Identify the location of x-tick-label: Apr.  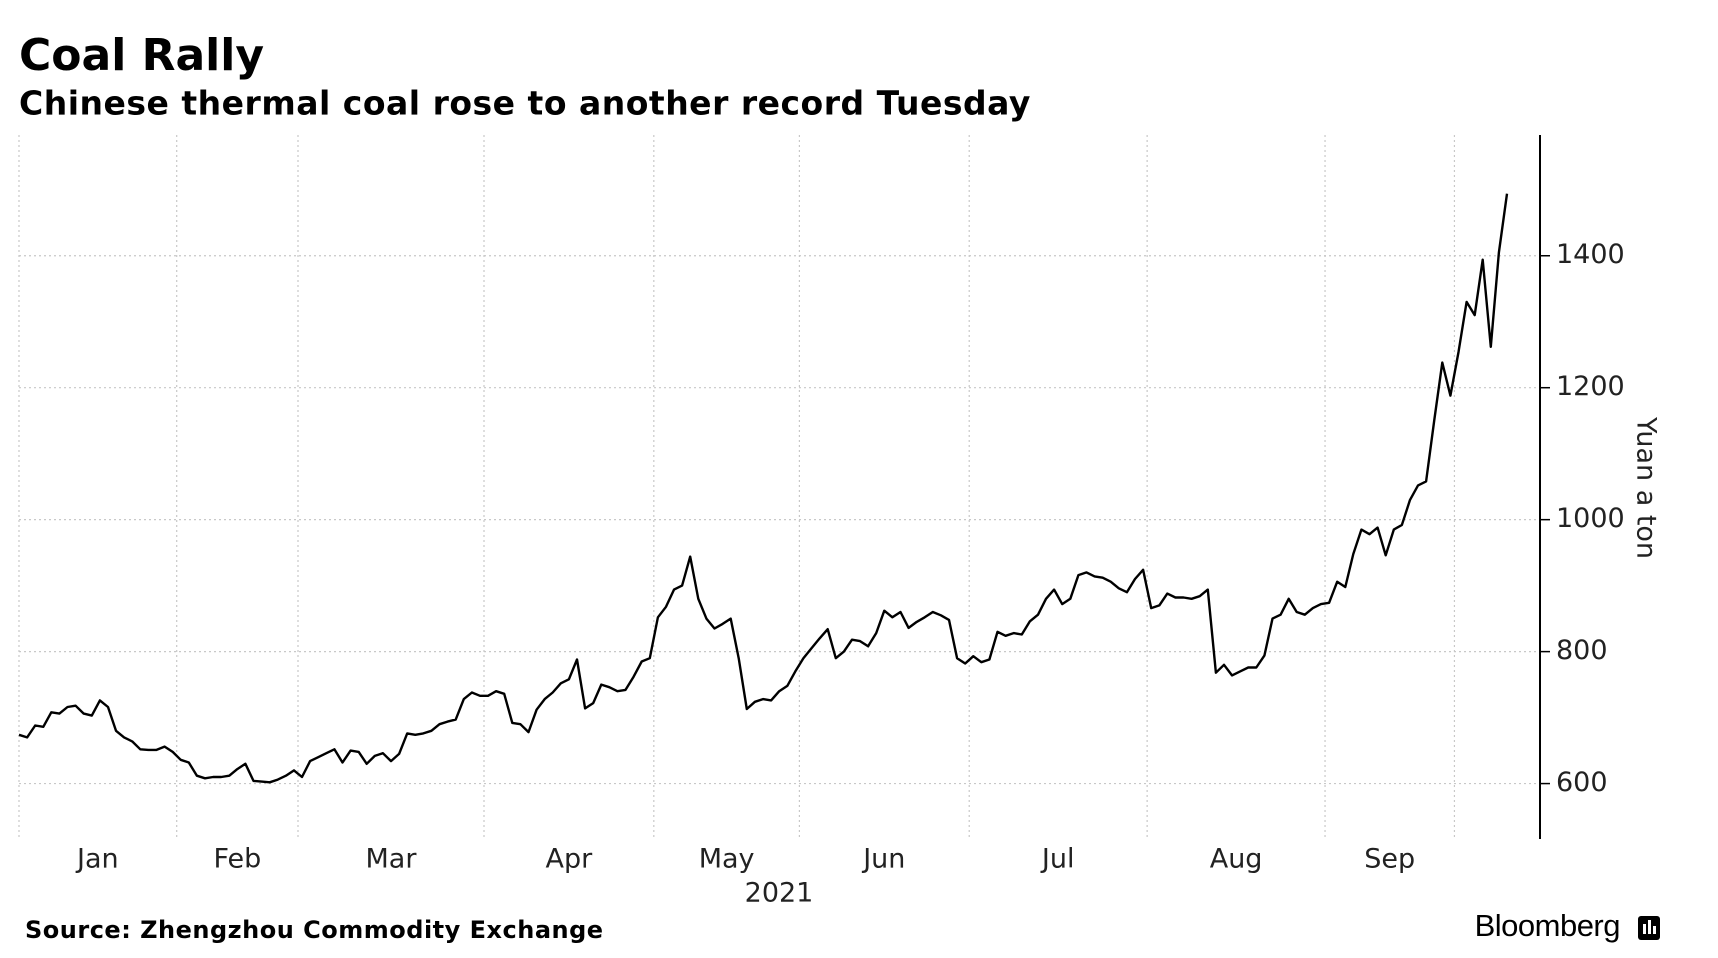
(570, 859).